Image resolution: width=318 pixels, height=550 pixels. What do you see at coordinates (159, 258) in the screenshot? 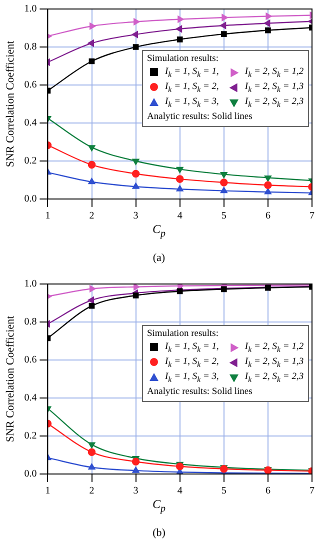
I see `text: (a)` at bounding box center [159, 258].